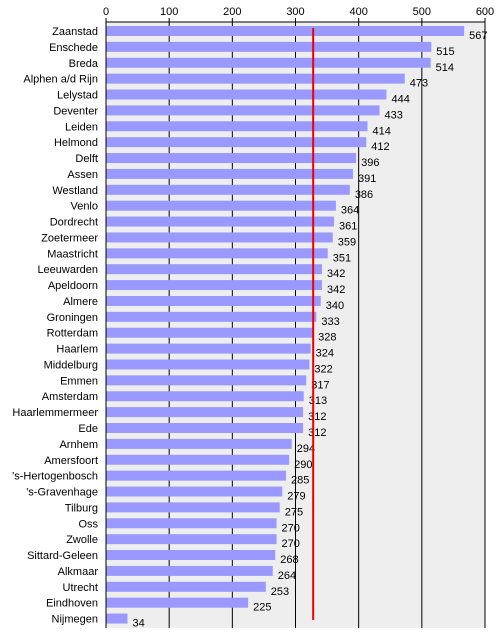 This screenshot has width=500, height=634. What do you see at coordinates (394, 115) in the screenshot?
I see `value-label: 433` at bounding box center [394, 115].